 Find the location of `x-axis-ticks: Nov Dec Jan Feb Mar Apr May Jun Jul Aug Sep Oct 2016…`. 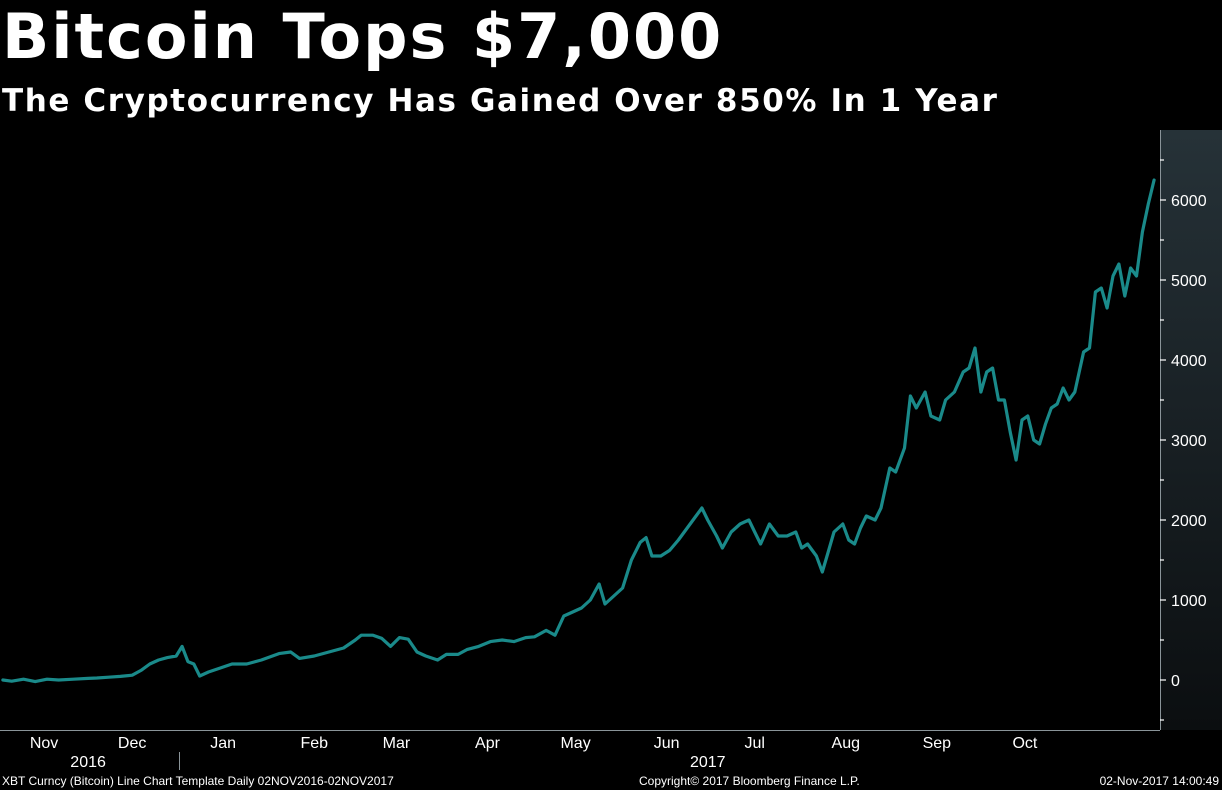

x-axis-ticks: Nov Dec Jan Feb Mar Apr May Jun Jul Aug Sep Oct 2016… is located at coordinates (534, 753).